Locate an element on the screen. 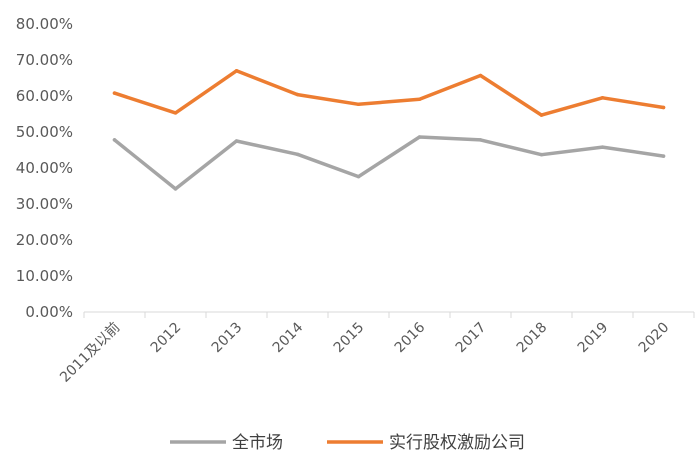 This screenshot has width=696, height=466. x-tick-label: 2018 is located at coordinates (532, 338).